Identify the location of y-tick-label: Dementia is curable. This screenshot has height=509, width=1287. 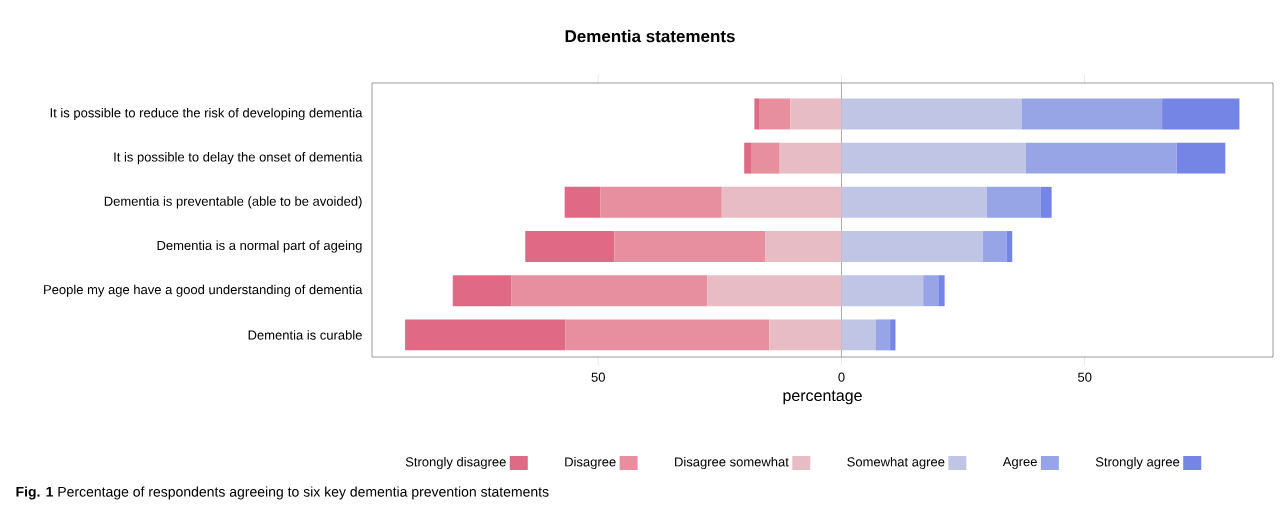
(305, 335).